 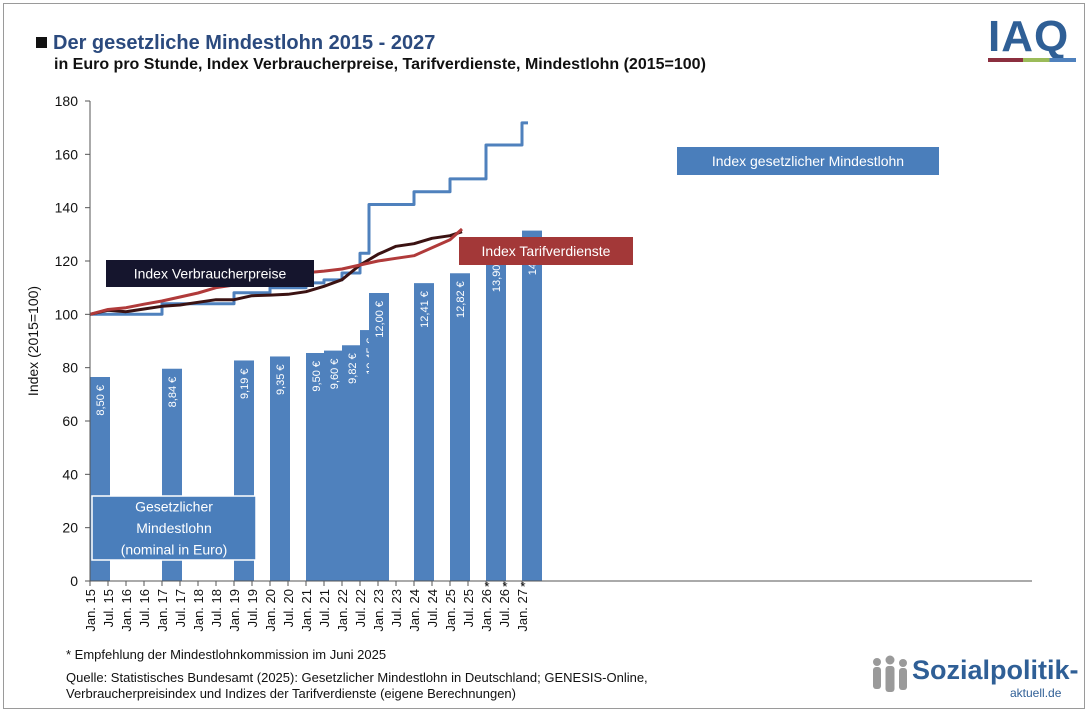 I want to click on label-index-mindestlohn-bg, so click(x=808, y=161).